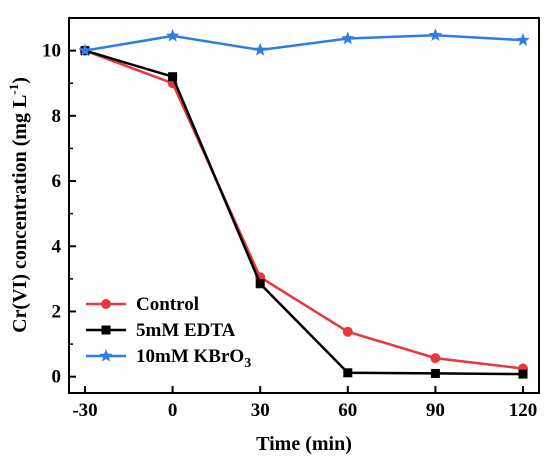 Image resolution: width=554 pixels, height=467 pixels. Describe the element at coordinates (347, 410) in the screenshot. I see `x-tick-label: 60` at that location.